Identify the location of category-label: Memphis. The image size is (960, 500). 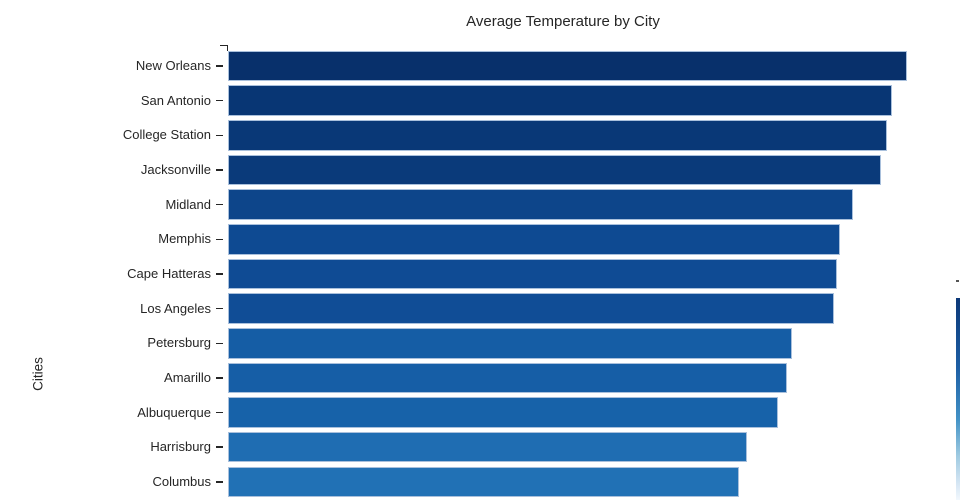
(184, 239).